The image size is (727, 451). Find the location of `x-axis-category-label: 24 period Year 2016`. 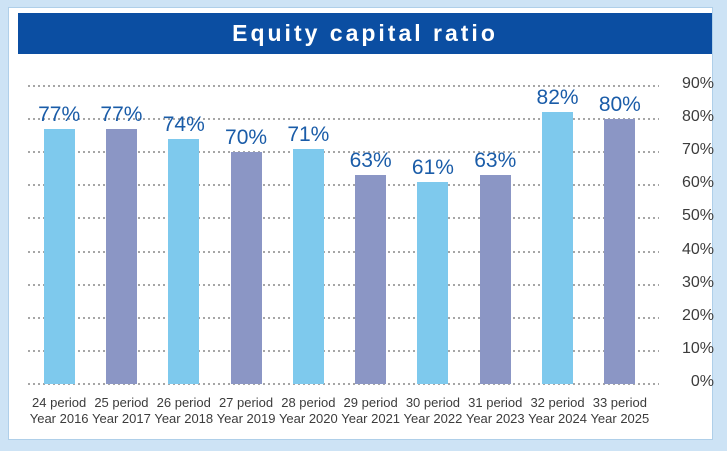

x-axis-category-label: 24 period Year 2016 is located at coordinates (59, 411).